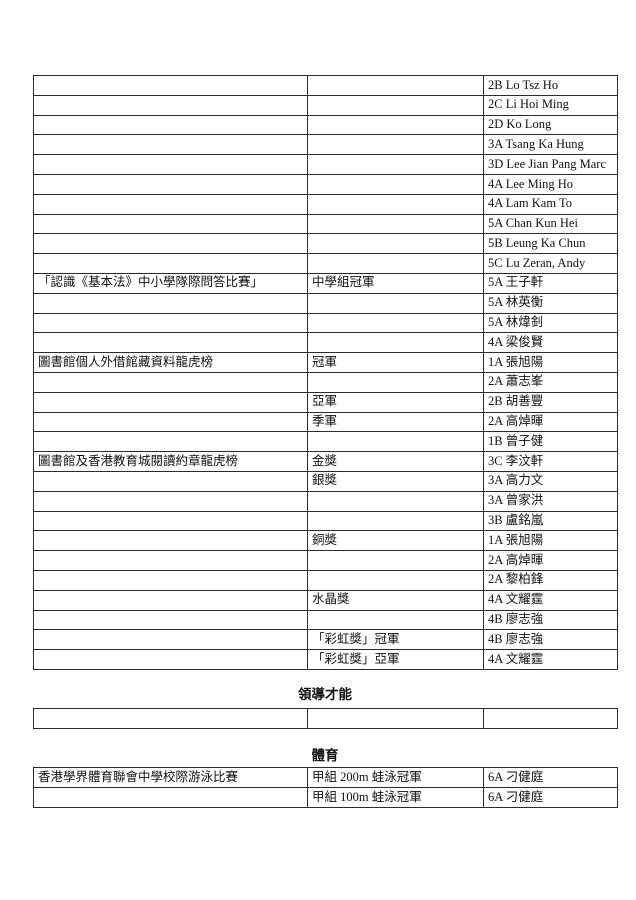  Describe the element at coordinates (395, 777) in the screenshot. I see `award-cell: 甲組 200m 蛙泳冠軍` at that location.